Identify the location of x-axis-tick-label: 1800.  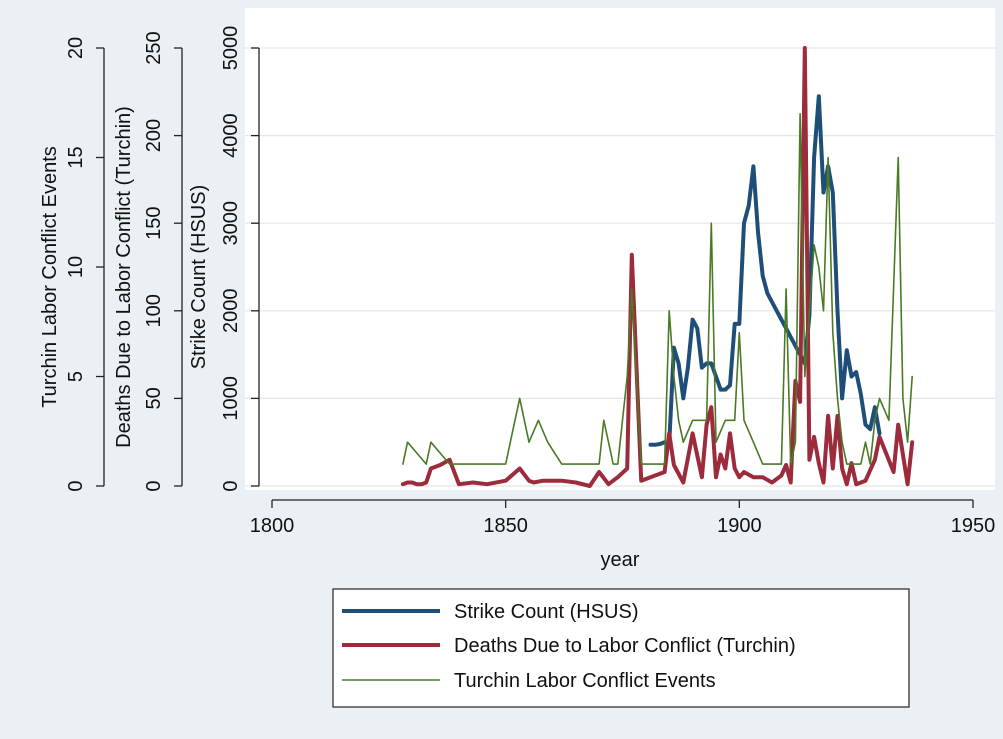
(272, 526).